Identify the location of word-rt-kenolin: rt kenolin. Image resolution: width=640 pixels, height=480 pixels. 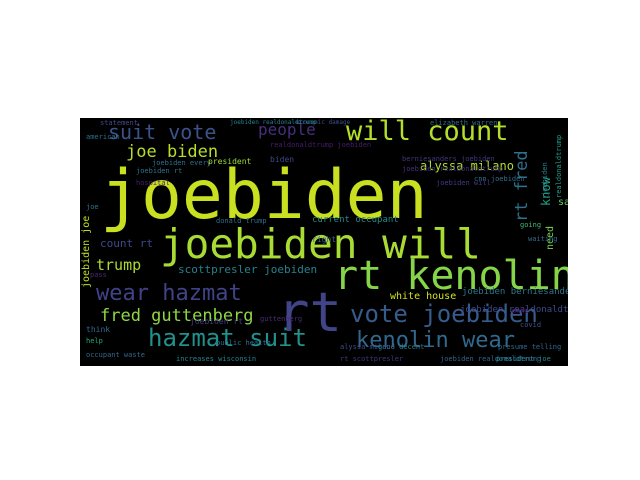
(451, 276).